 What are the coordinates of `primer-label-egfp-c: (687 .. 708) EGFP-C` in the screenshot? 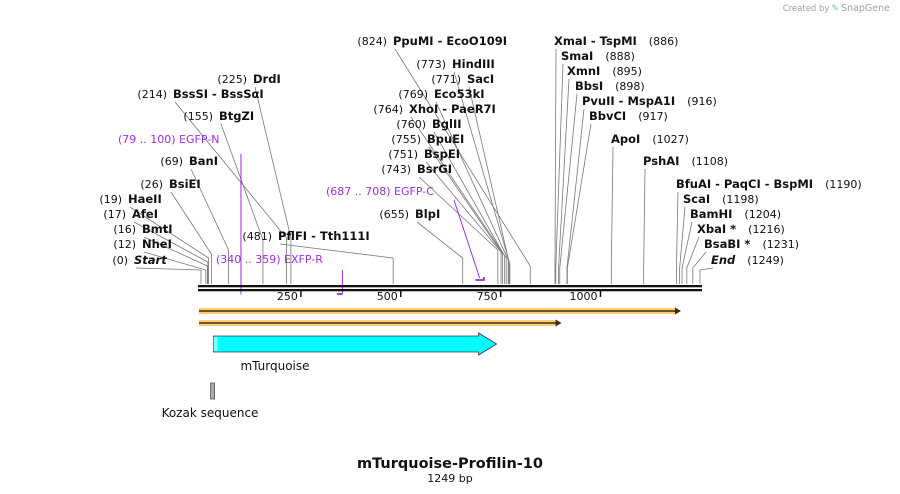 It's located at (380, 191).